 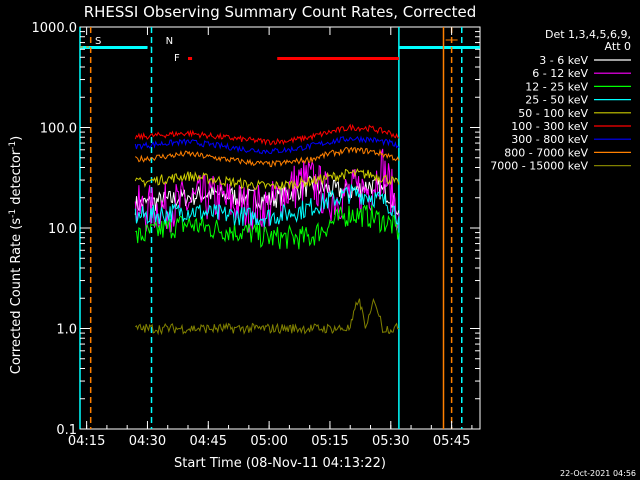 I want to click on y-axis-label-mid: detector, so click(x=16, y=179).